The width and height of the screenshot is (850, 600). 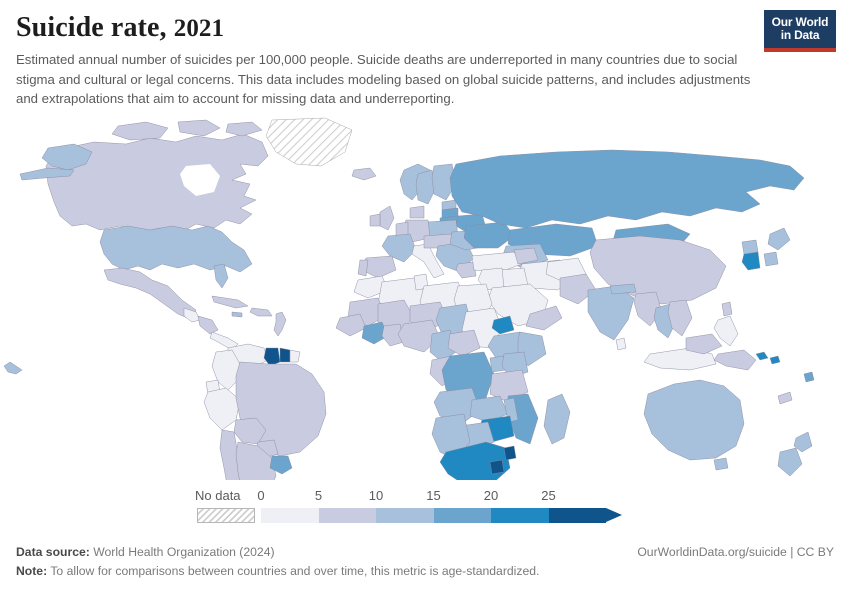 What do you see at coordinates (272, 357) in the screenshot?
I see `country-guyana` at bounding box center [272, 357].